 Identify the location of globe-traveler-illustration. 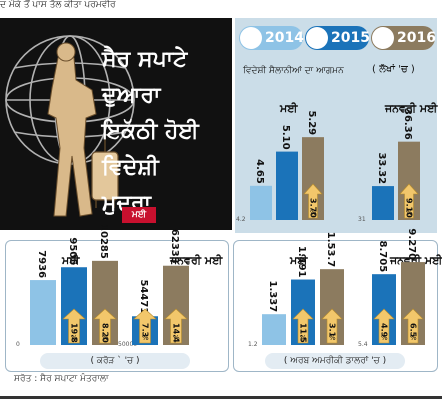
(70, 126).